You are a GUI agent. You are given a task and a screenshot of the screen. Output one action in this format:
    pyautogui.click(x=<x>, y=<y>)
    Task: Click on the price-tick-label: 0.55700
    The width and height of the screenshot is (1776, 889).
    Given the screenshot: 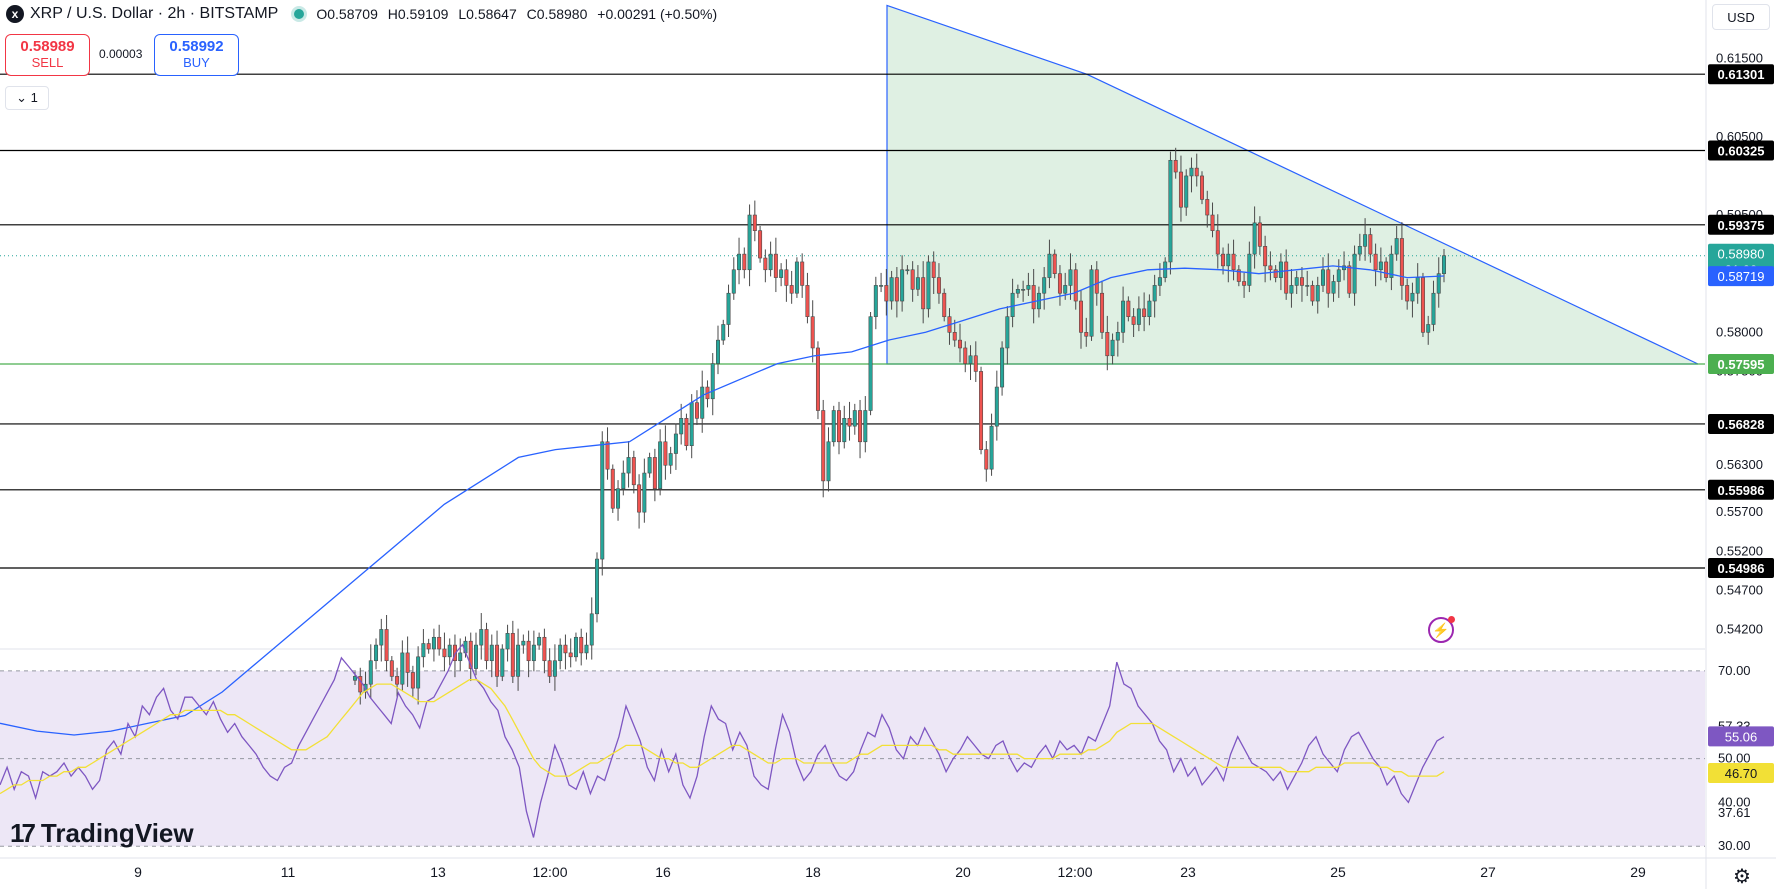 What is the action you would take?
    pyautogui.click(x=1739, y=511)
    